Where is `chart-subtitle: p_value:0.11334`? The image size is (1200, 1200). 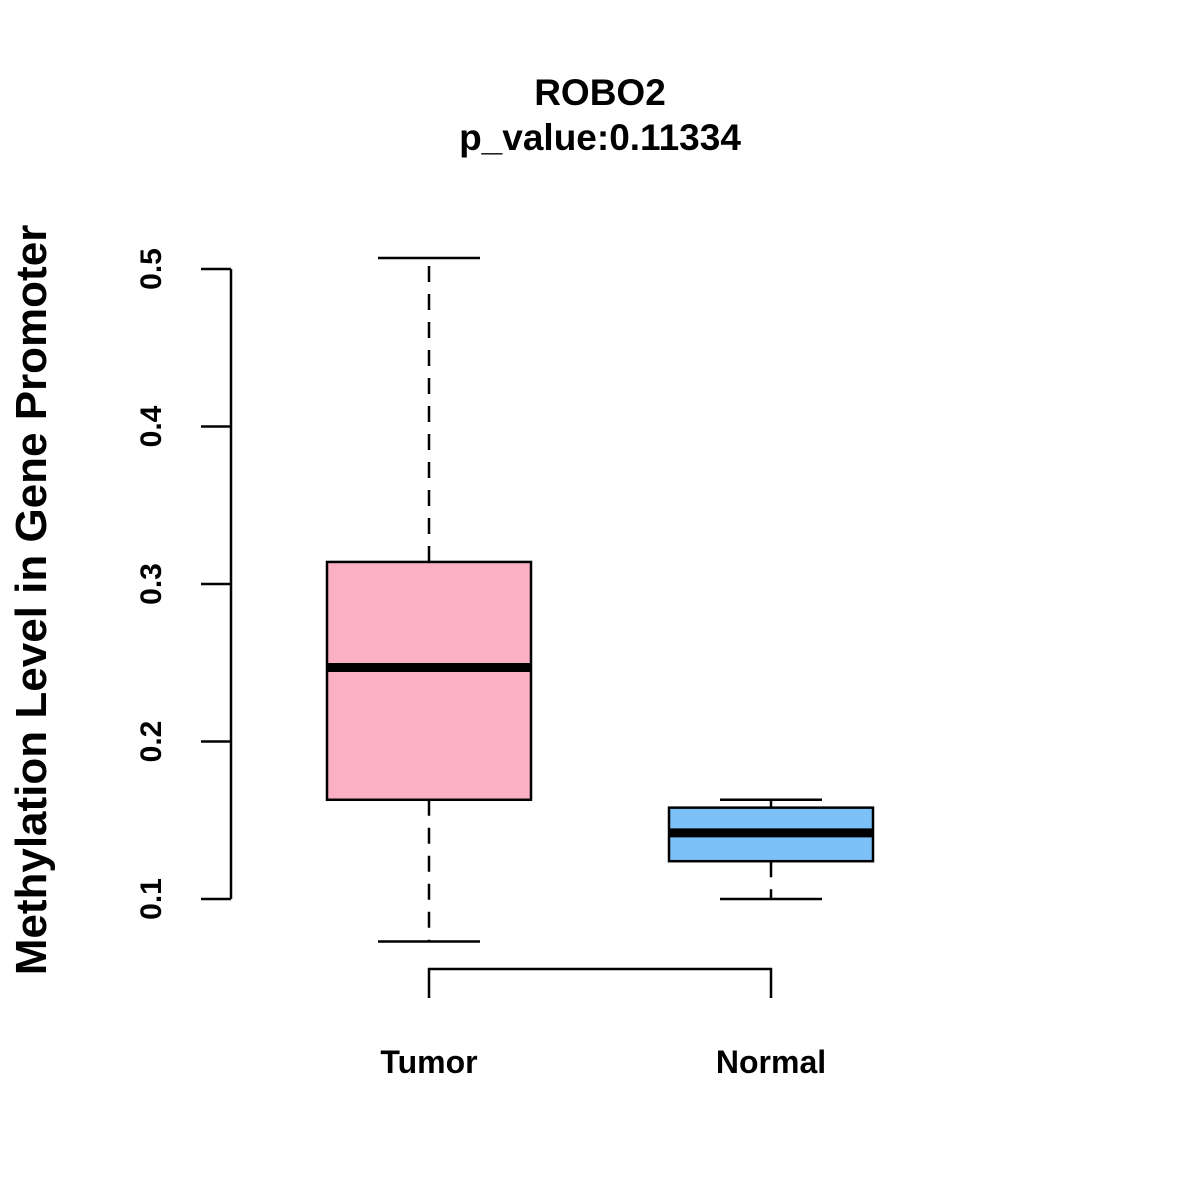 chart-subtitle: p_value:0.11334 is located at coordinates (600, 137).